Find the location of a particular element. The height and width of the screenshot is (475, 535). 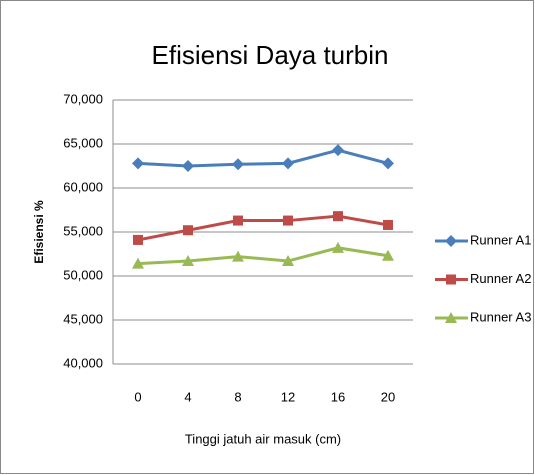

x-tick-label: 8 is located at coordinates (237, 396).